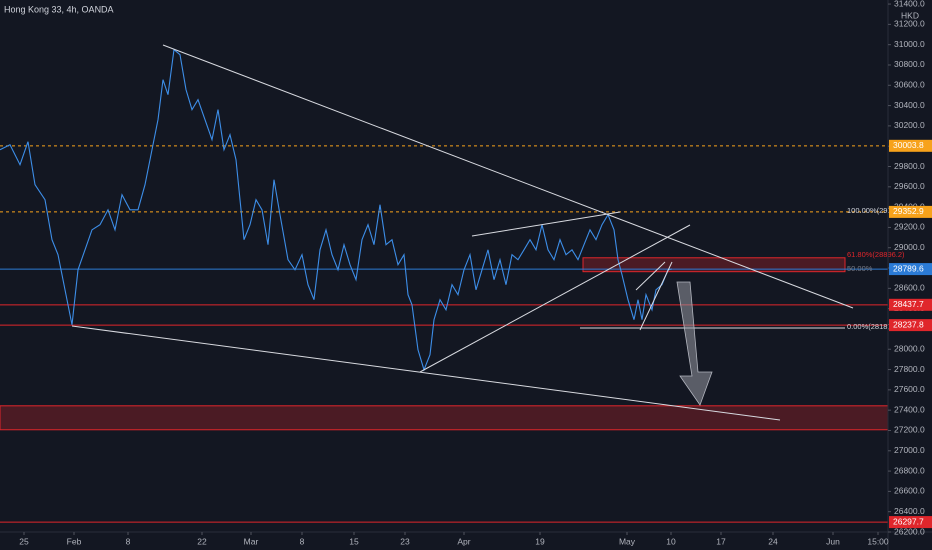  Describe the element at coordinates (909, 166) in the screenshot. I see `y-tick-label: 29800.0` at that location.